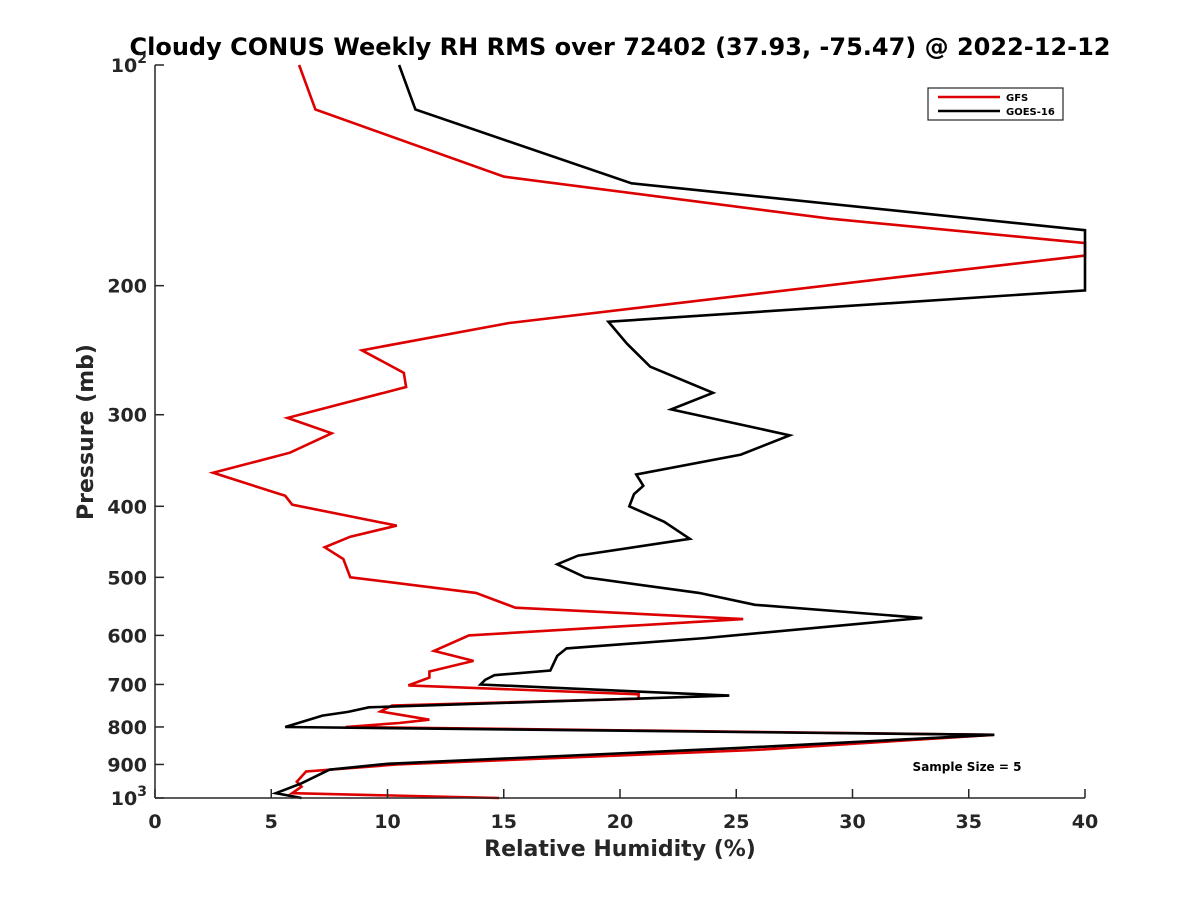  Describe the element at coordinates (86, 432) in the screenshot. I see `y-axis-label: Pressure (mb)` at that location.